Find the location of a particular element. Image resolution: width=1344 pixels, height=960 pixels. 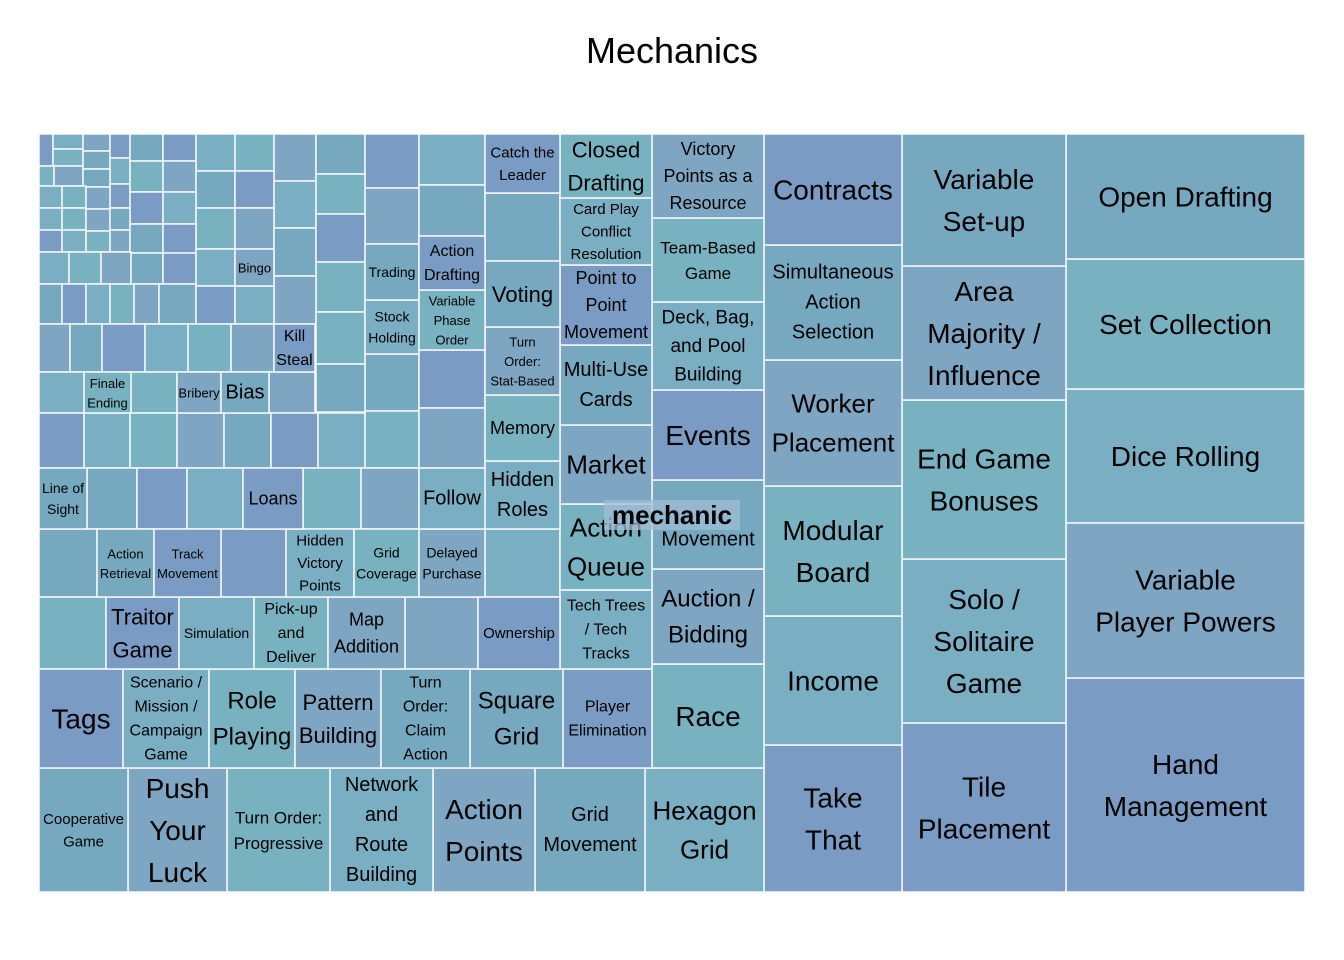

tile-memory is located at coordinates (522, 428).